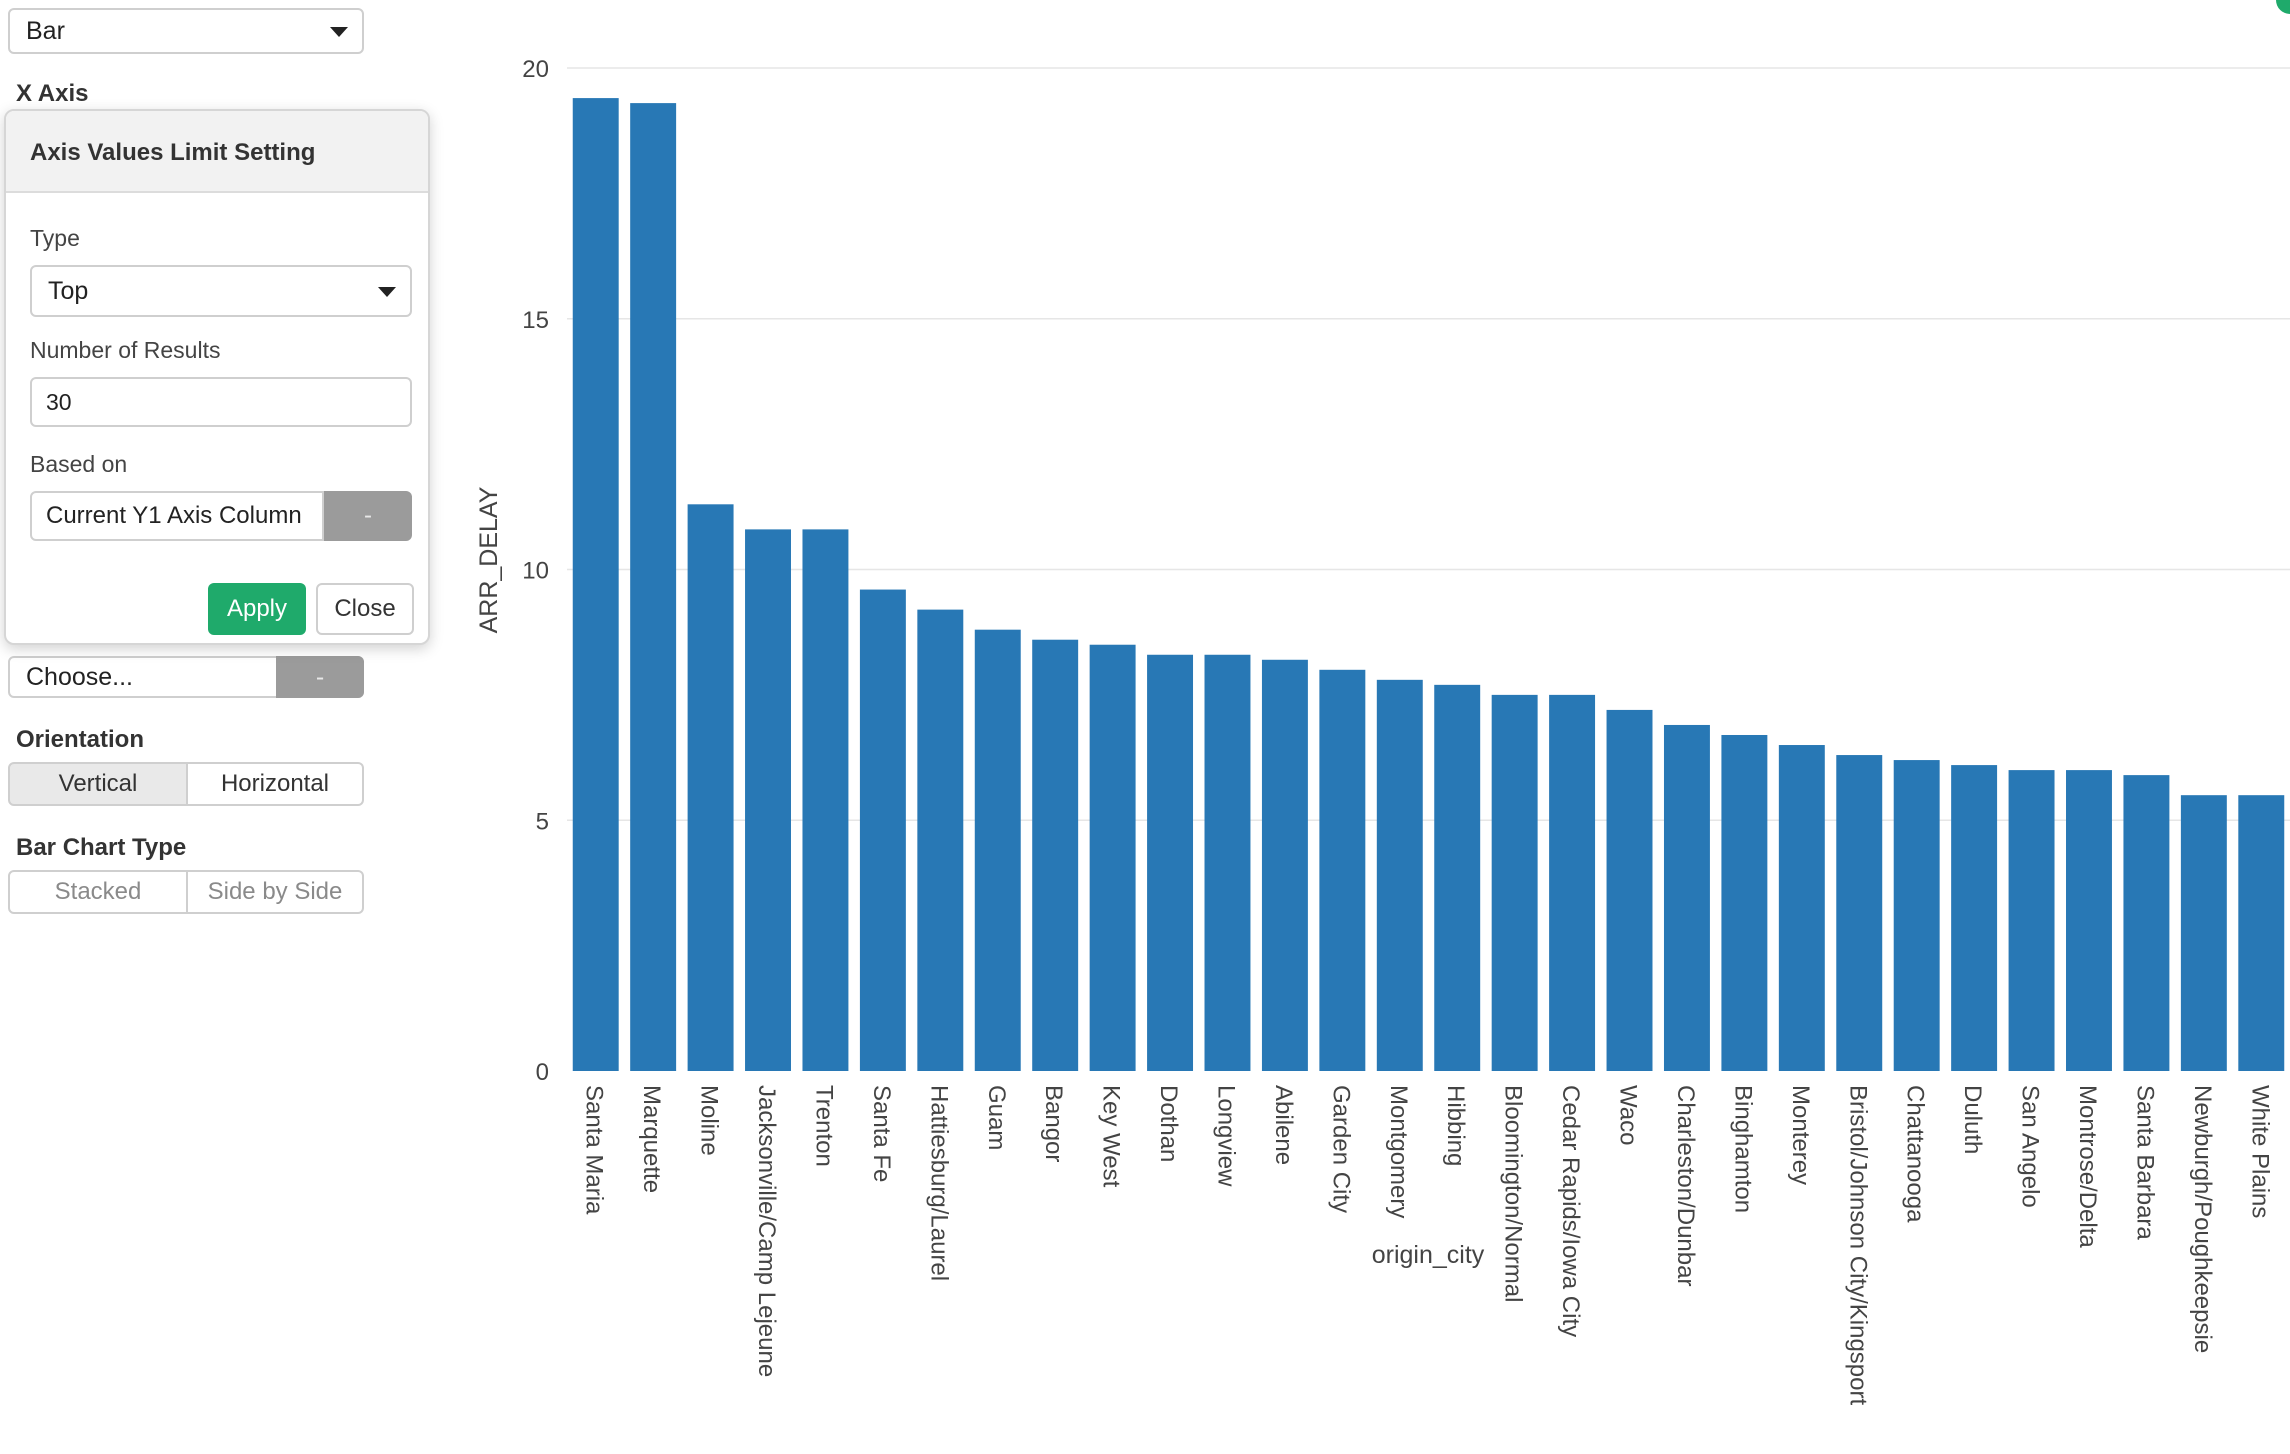 Image resolution: width=2290 pixels, height=1454 pixels. What do you see at coordinates (535, 69) in the screenshot?
I see `y-tick-label: 20` at bounding box center [535, 69].